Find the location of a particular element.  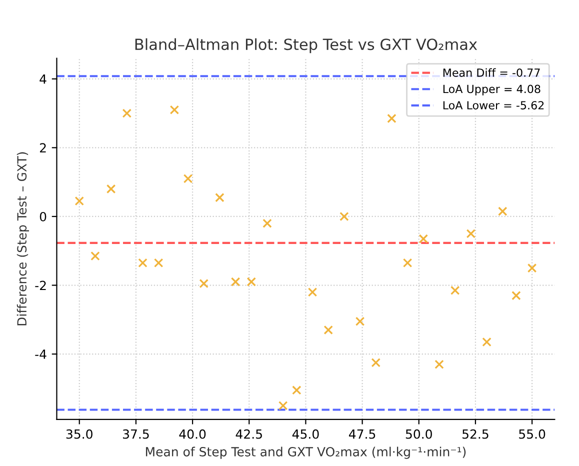

x-tick-label: 37.5 is located at coordinates (135, 434).